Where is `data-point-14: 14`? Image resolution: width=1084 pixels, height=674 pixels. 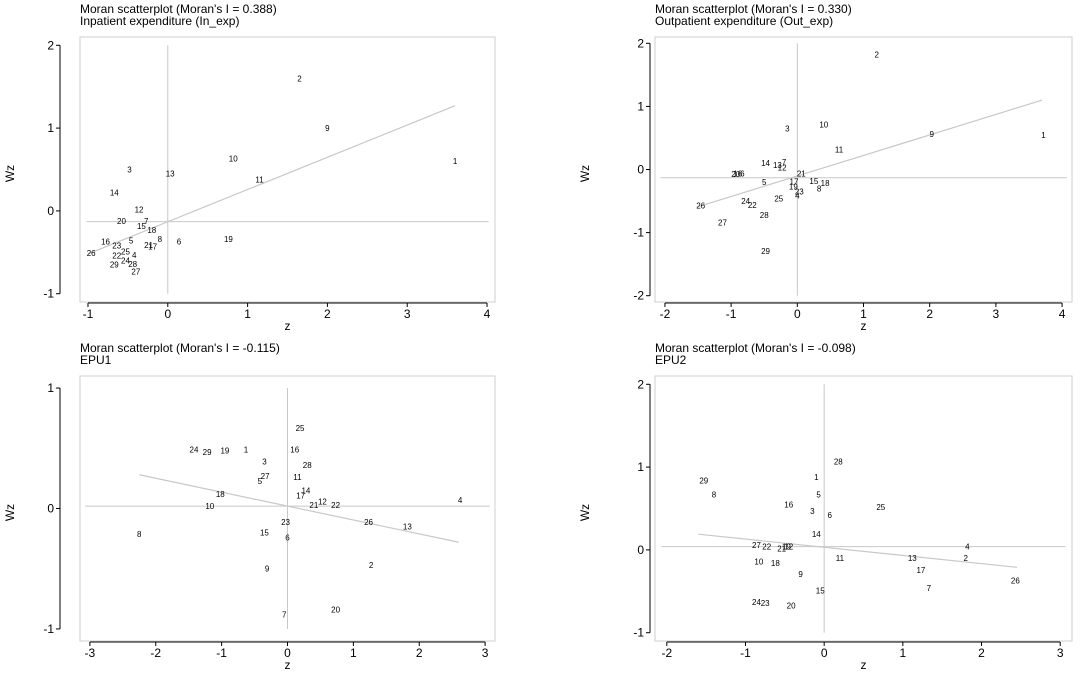
data-point-14: 14 is located at coordinates (305, 490).